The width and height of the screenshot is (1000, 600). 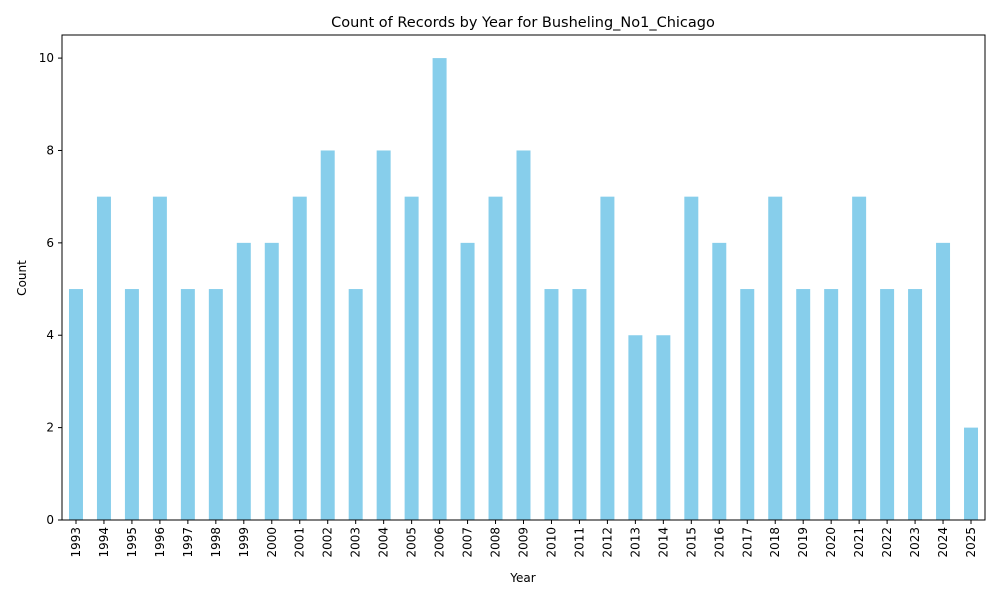 What do you see at coordinates (943, 381) in the screenshot?
I see `bar-2024` at bounding box center [943, 381].